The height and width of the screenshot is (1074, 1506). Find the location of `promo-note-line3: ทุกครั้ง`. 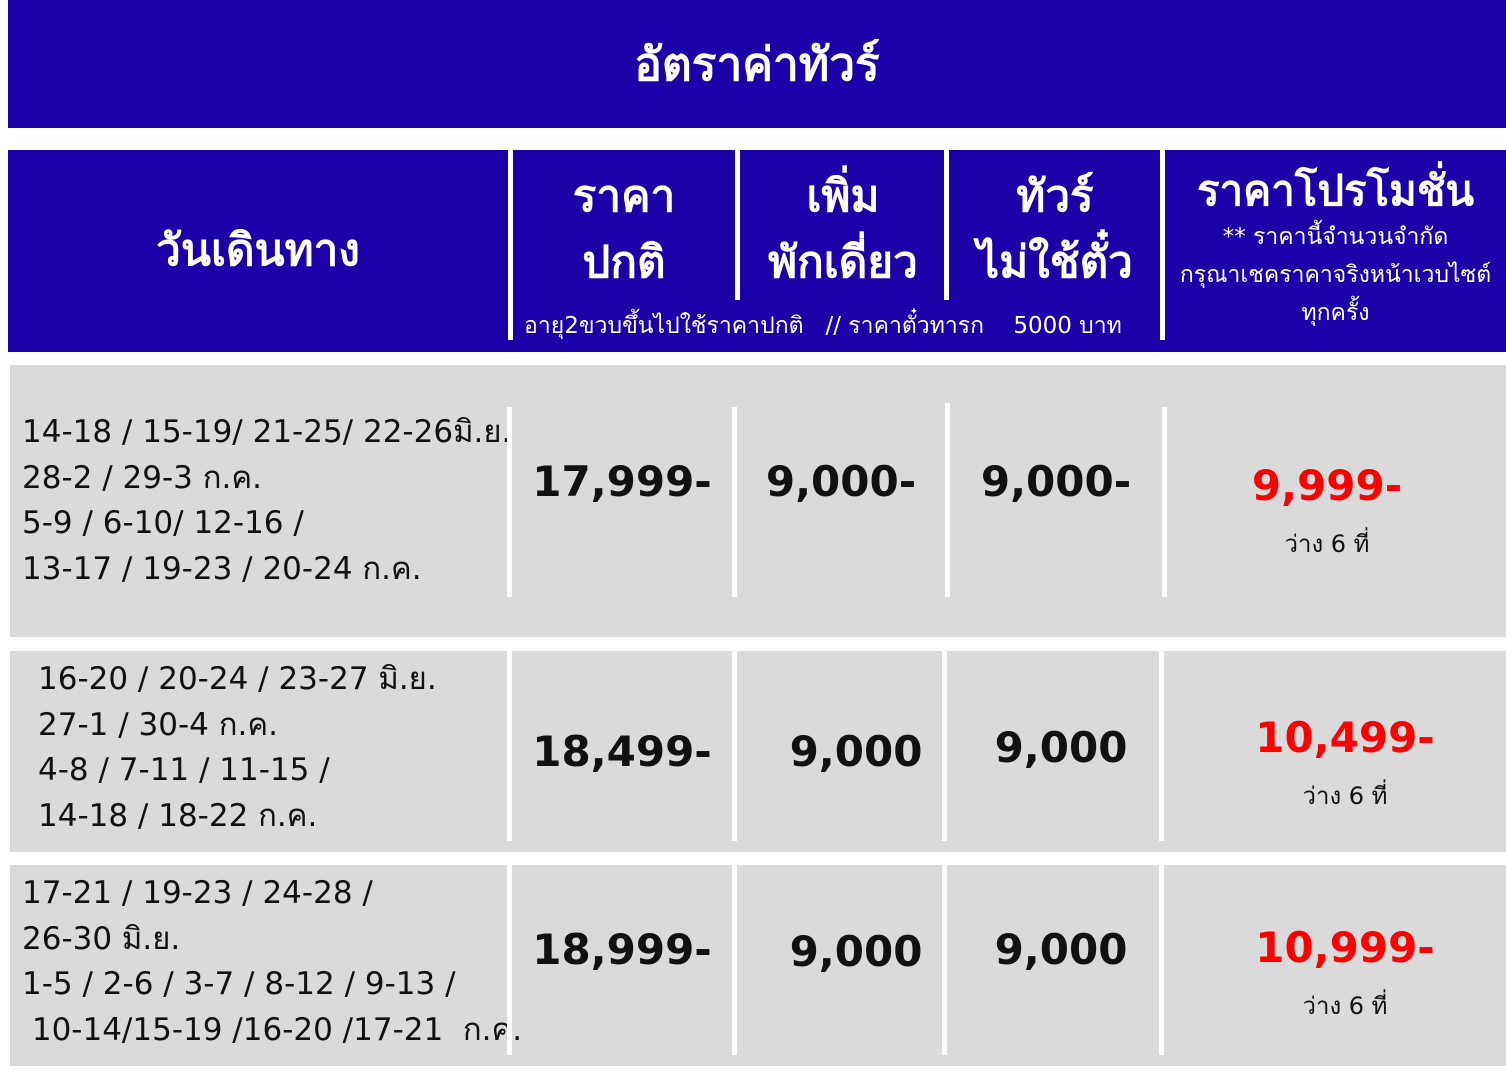

promo-note-line3: ทุกครั้ง is located at coordinates (1335, 313).